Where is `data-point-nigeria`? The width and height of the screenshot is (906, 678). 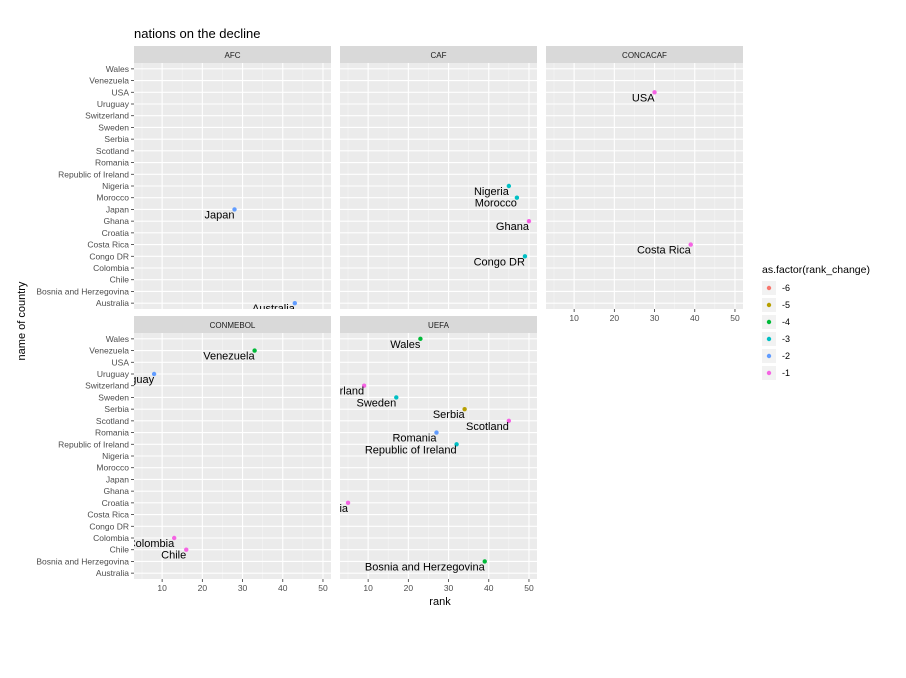 data-point-nigeria is located at coordinates (509, 186).